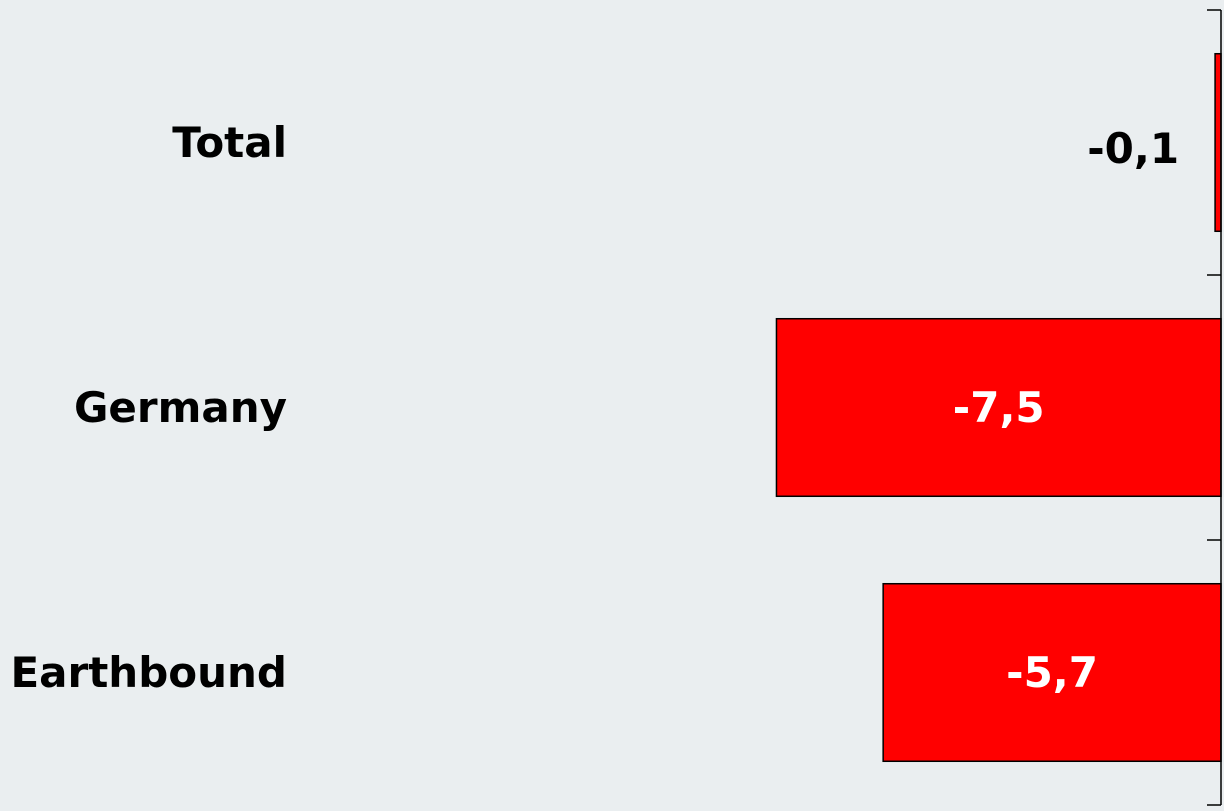  I want to click on value-label: -0,1, so click(1133, 148).